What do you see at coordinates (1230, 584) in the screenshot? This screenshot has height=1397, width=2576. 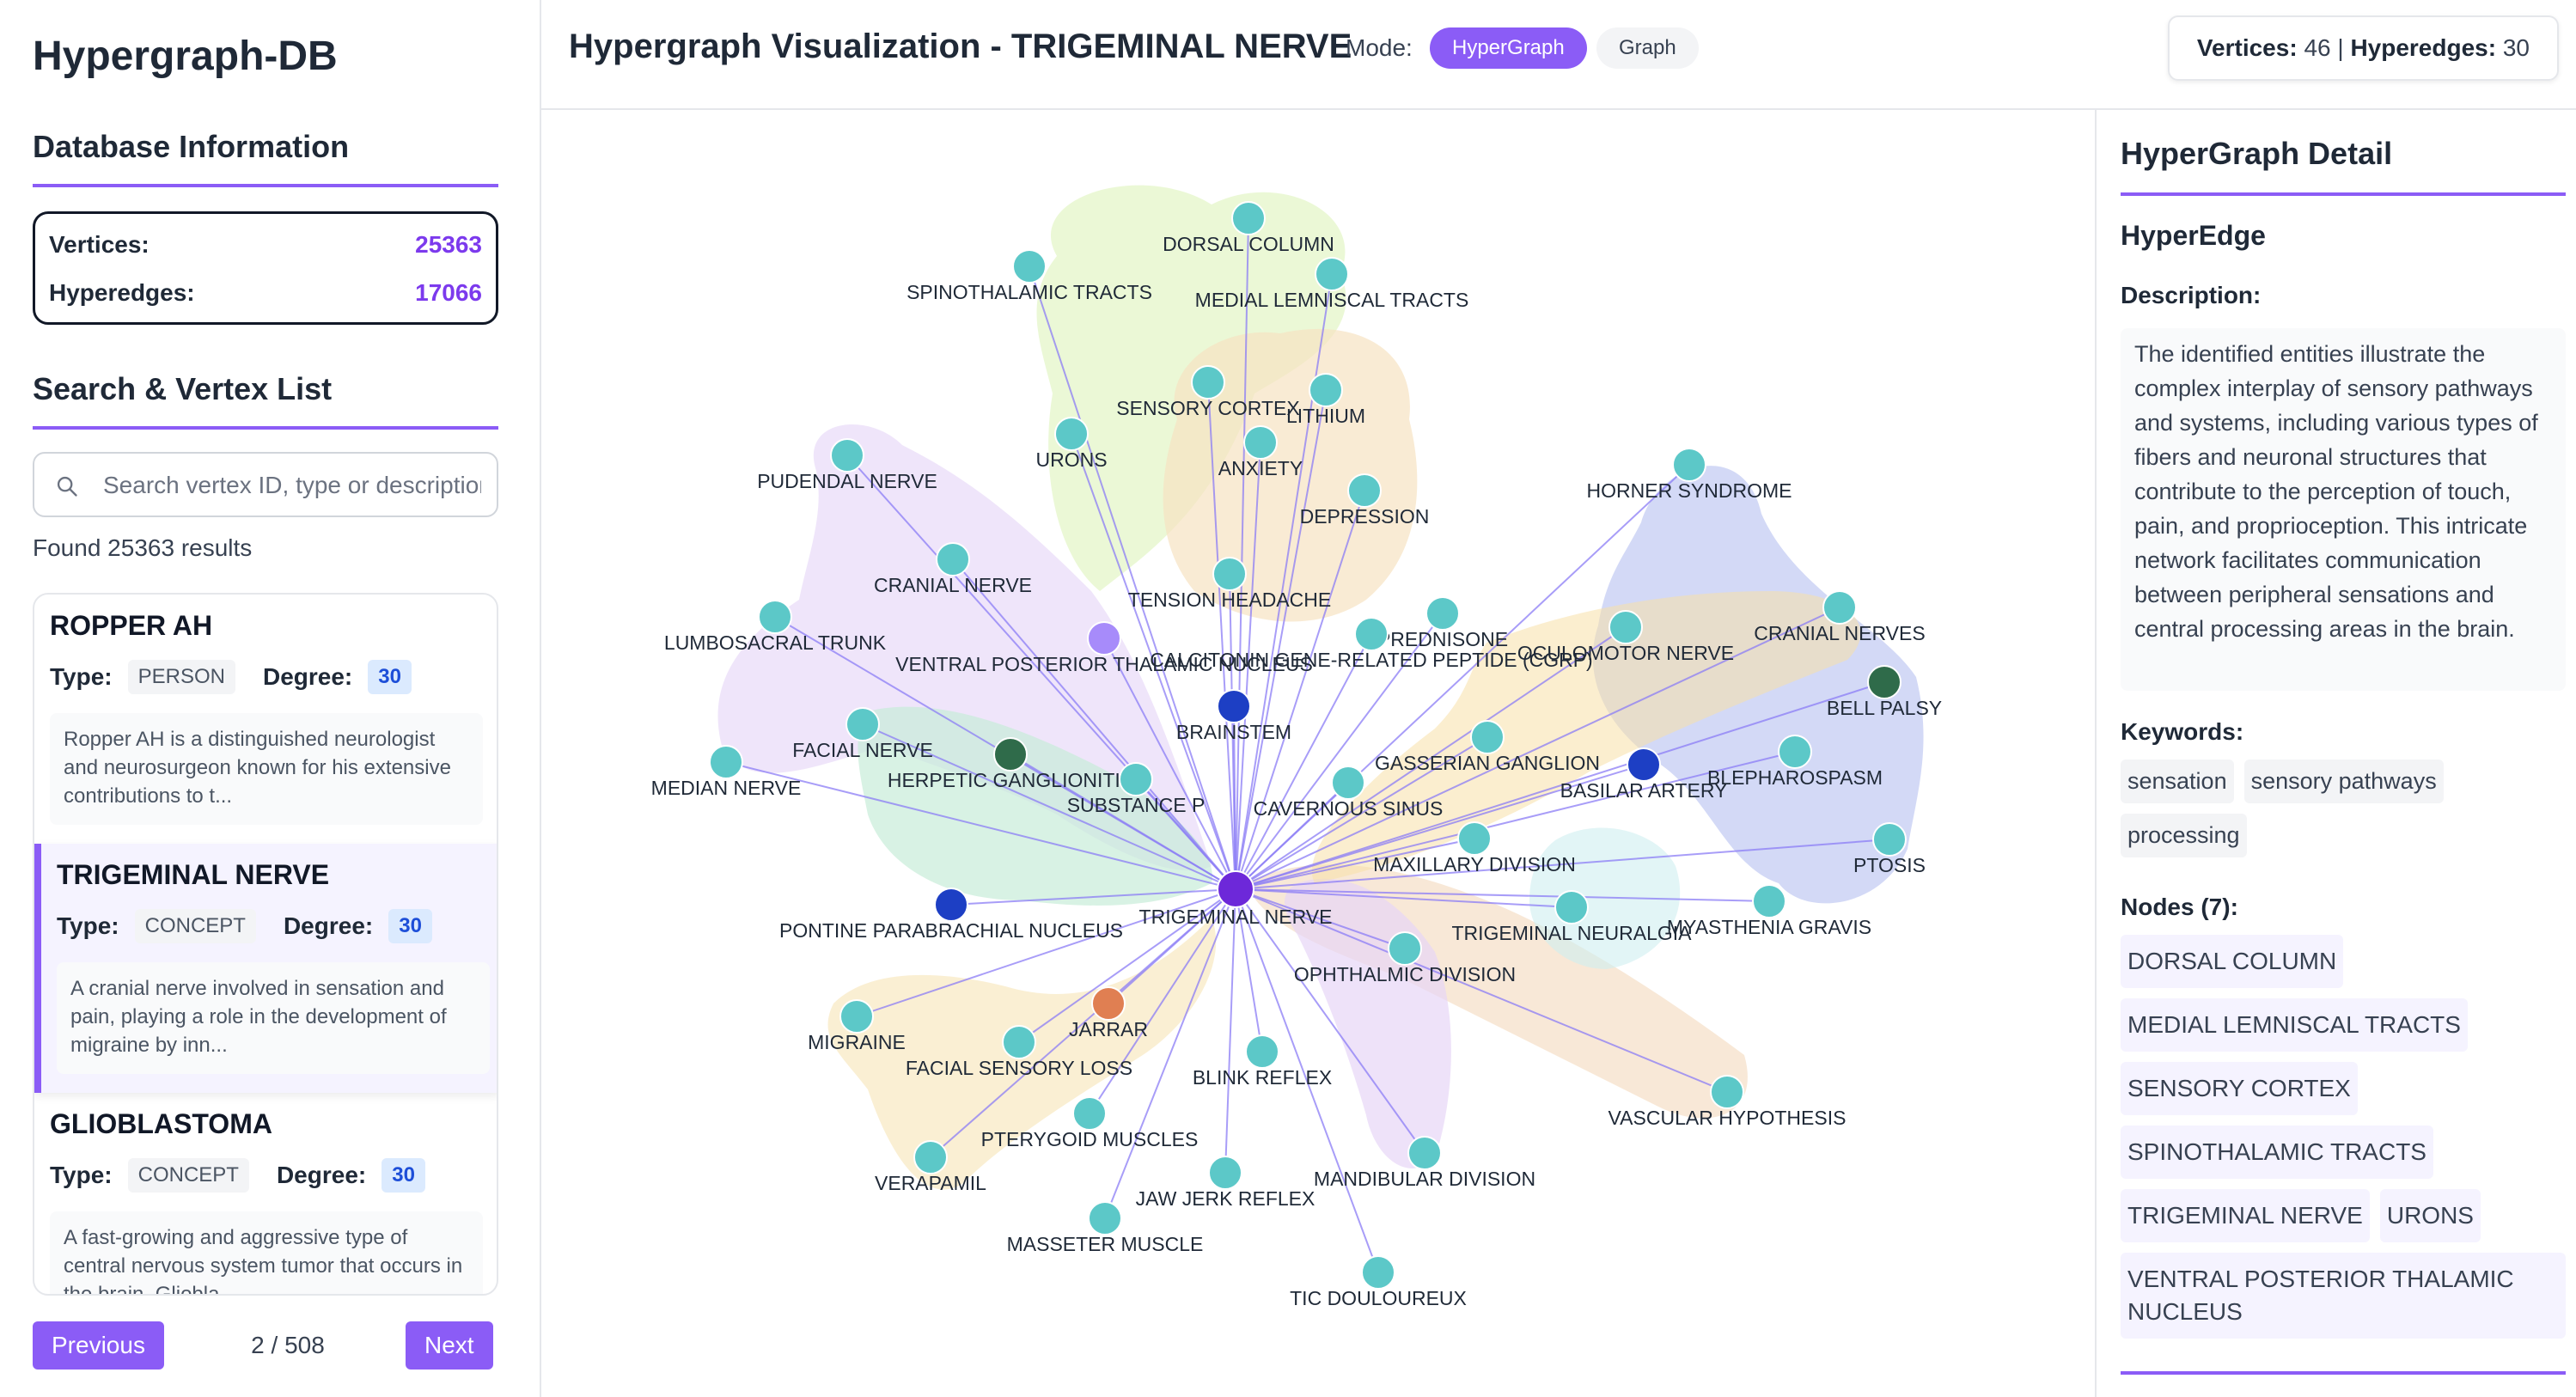 I see `graph-node: TENSION HEADACHE` at bounding box center [1230, 584].